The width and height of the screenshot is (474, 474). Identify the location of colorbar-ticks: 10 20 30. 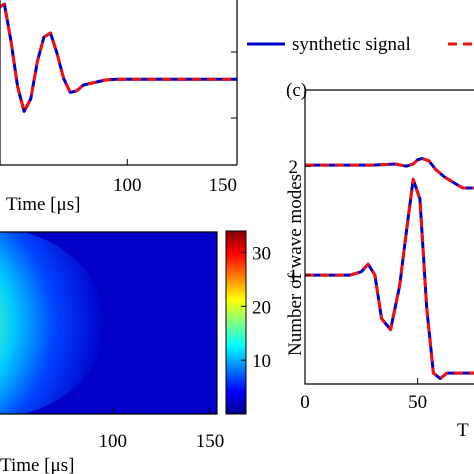
(256, 308).